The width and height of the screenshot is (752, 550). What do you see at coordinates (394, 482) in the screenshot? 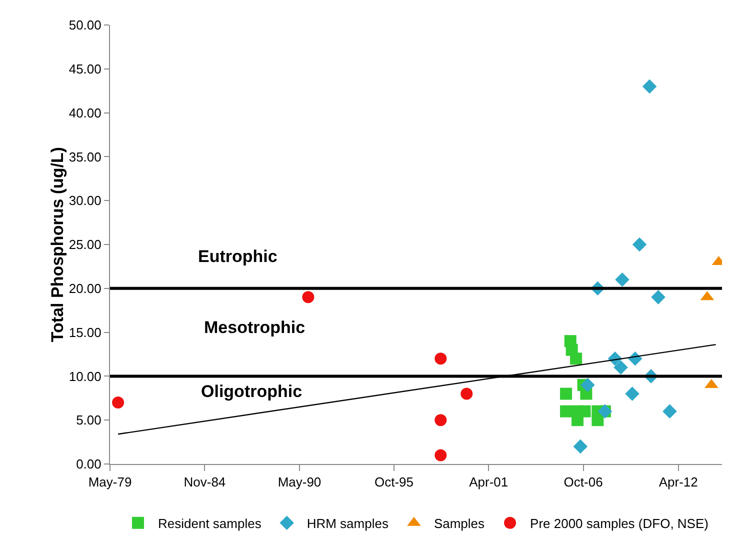
I see `x-tick-label: Oct-95` at bounding box center [394, 482].